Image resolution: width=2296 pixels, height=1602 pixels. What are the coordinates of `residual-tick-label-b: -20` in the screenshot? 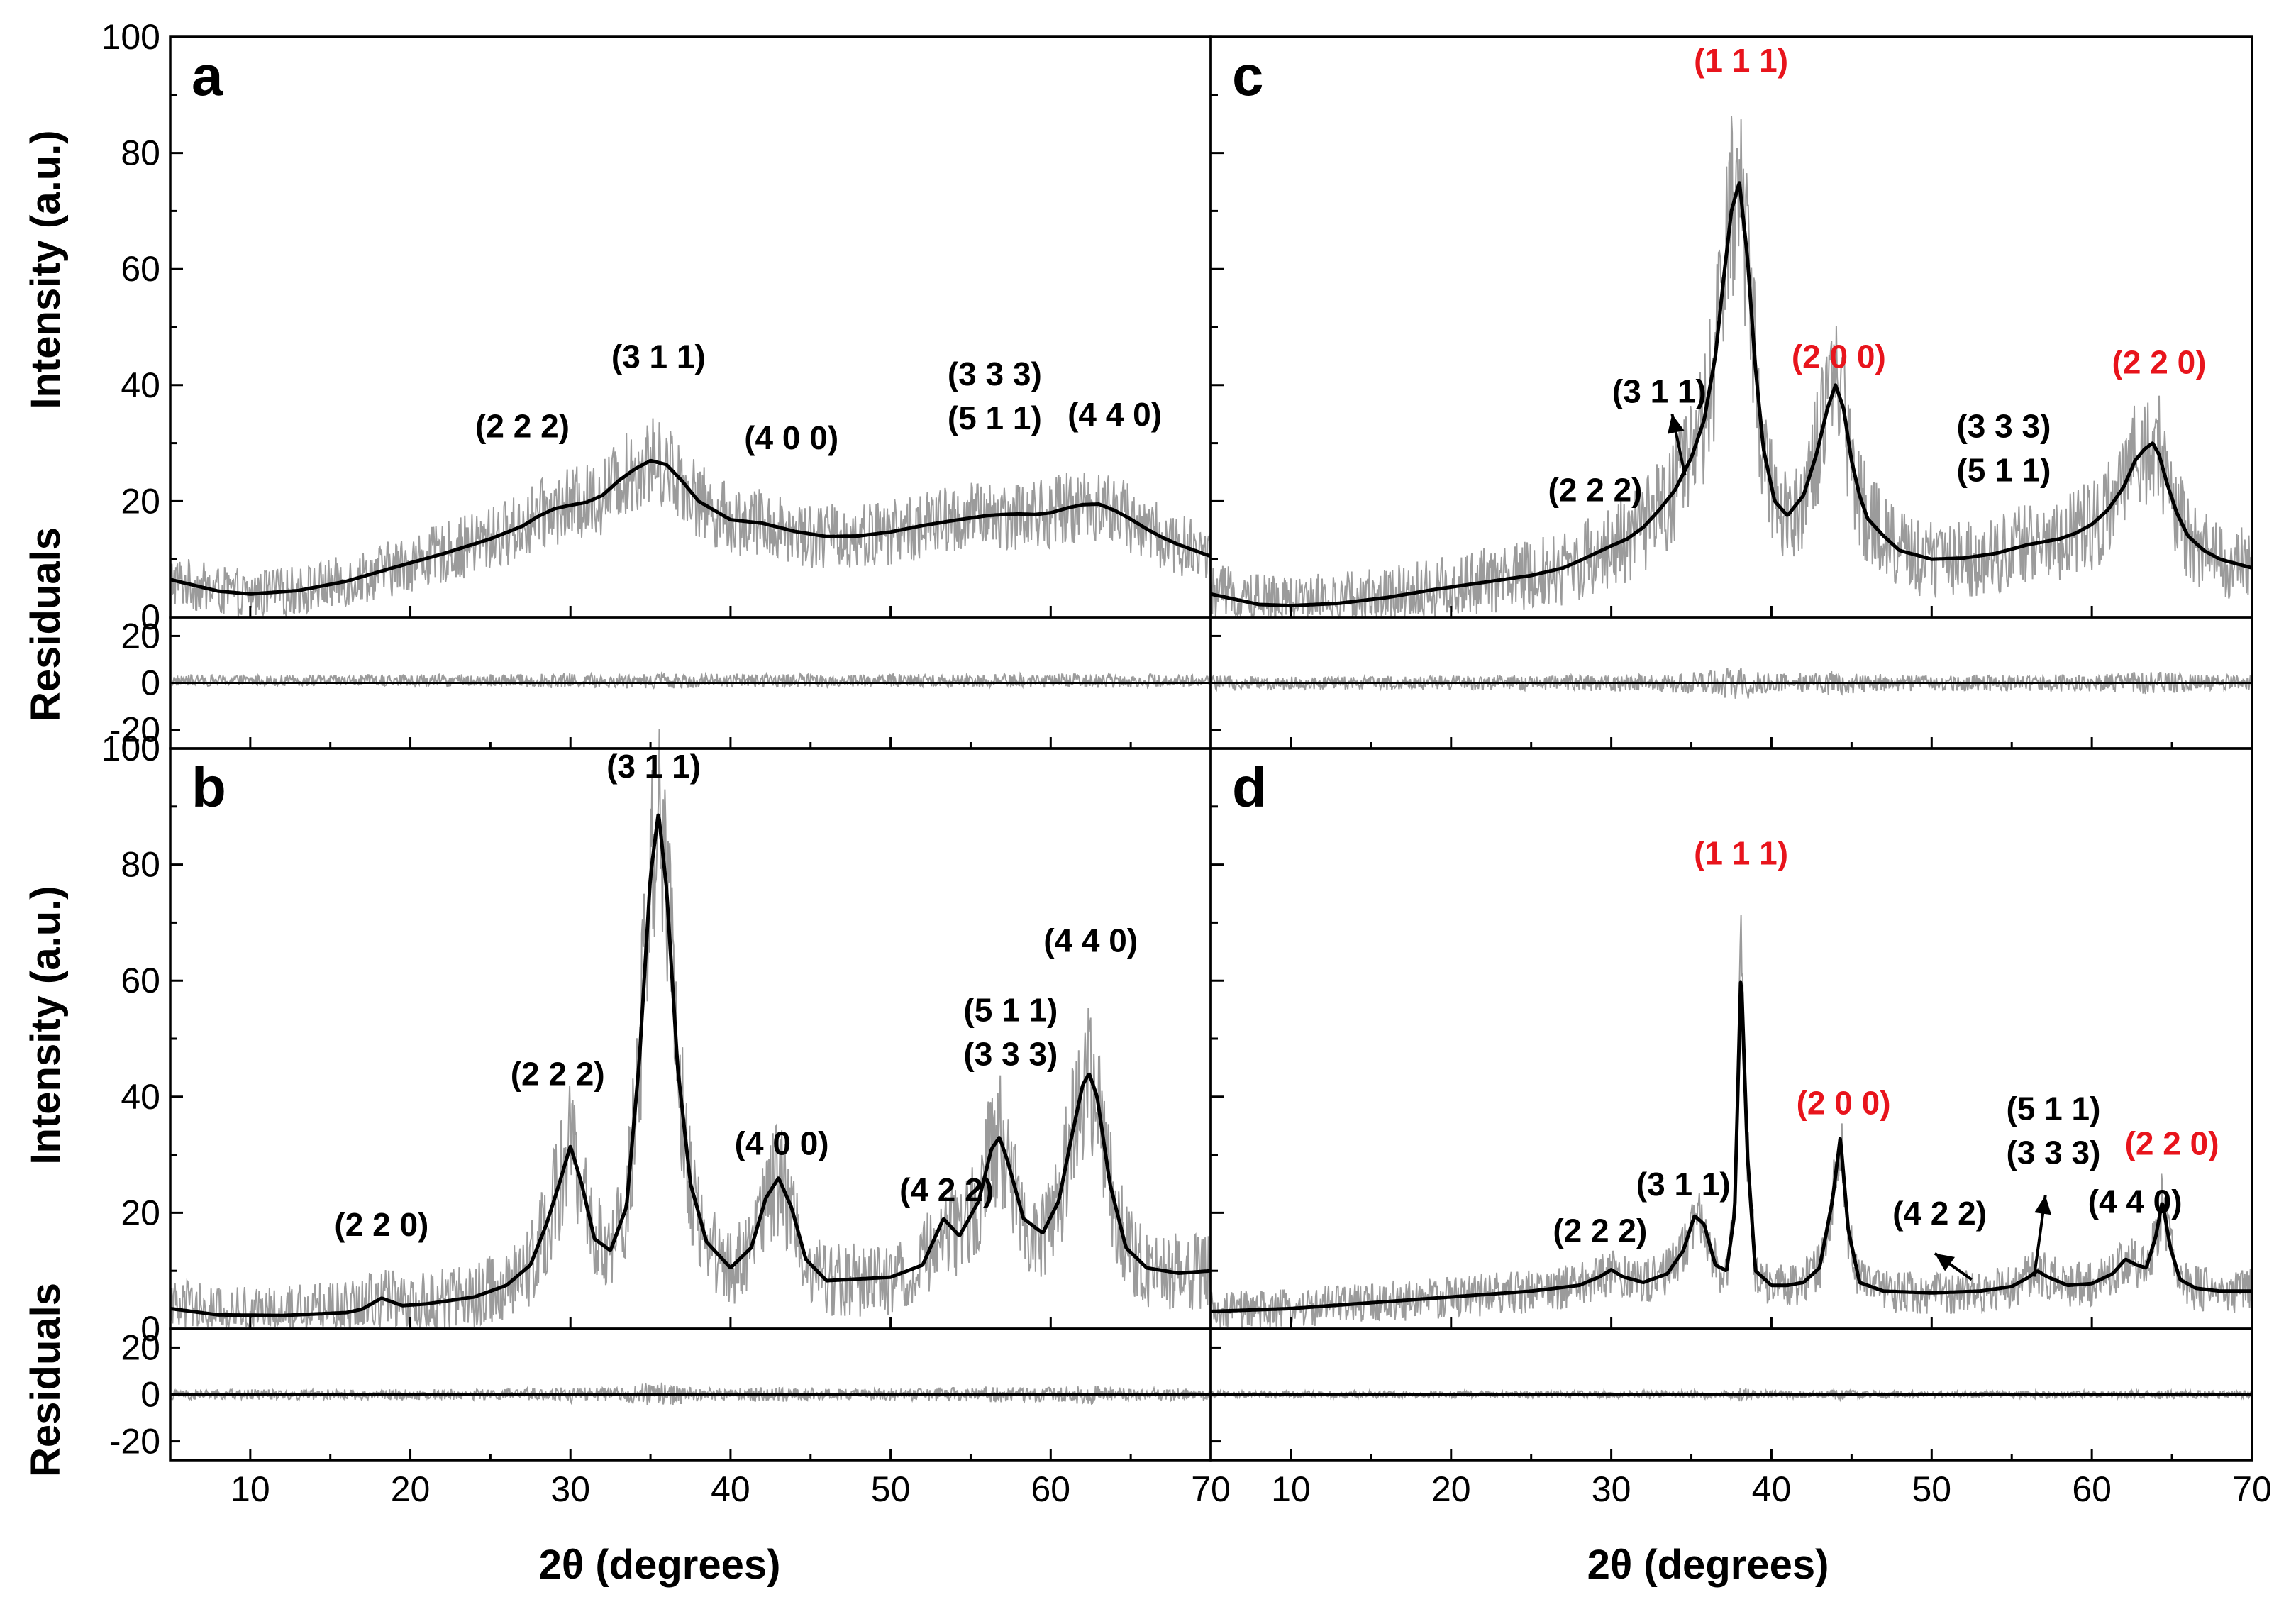 It's located at (134, 1442).